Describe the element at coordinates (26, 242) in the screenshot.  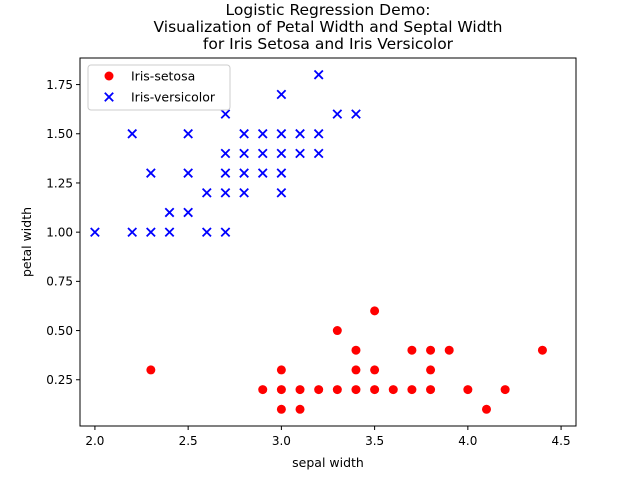
I see `y-axis-label: petal width` at that location.